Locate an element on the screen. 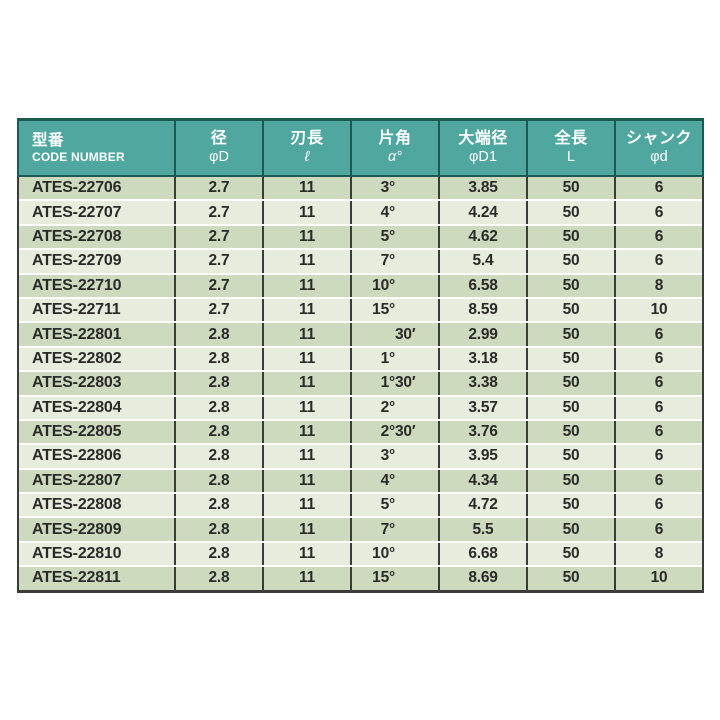 The image size is (720, 720). cell-large-end-diameter: 8.59 is located at coordinates (482, 310).